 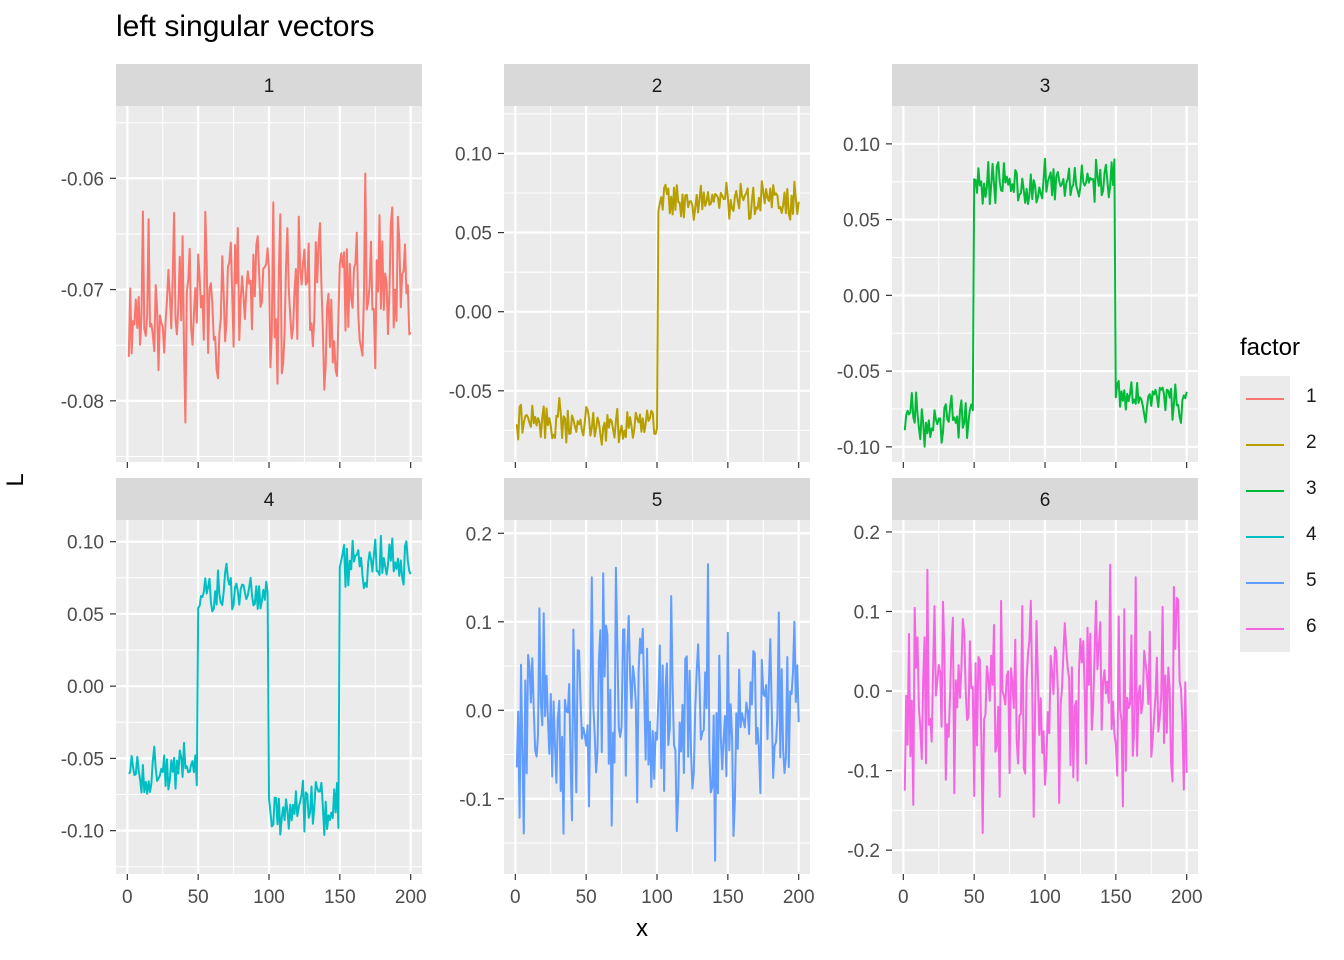 What do you see at coordinates (1287, 583) in the screenshot?
I see `legend-item-5: 5` at bounding box center [1287, 583].